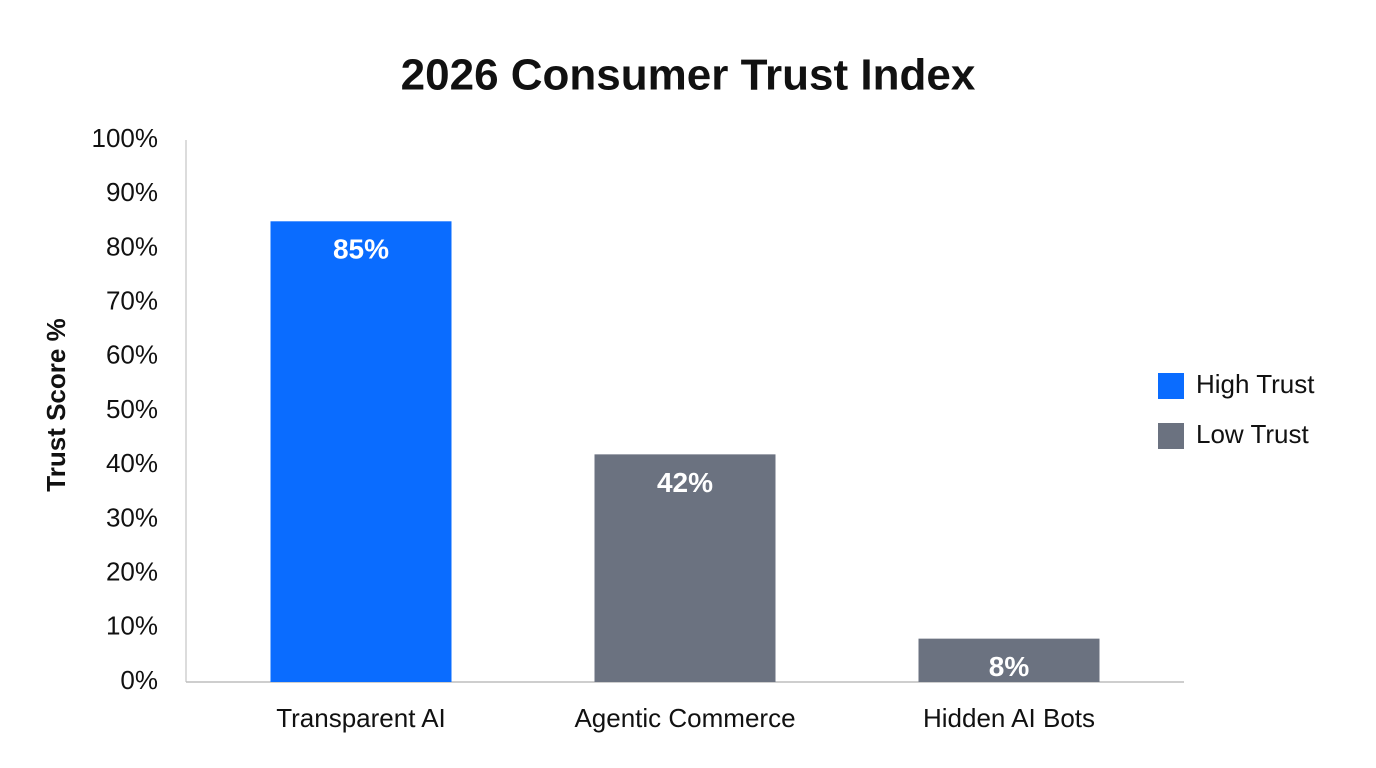  Describe the element at coordinates (132, 355) in the screenshot. I see `y-tick-label: 60%` at that location.